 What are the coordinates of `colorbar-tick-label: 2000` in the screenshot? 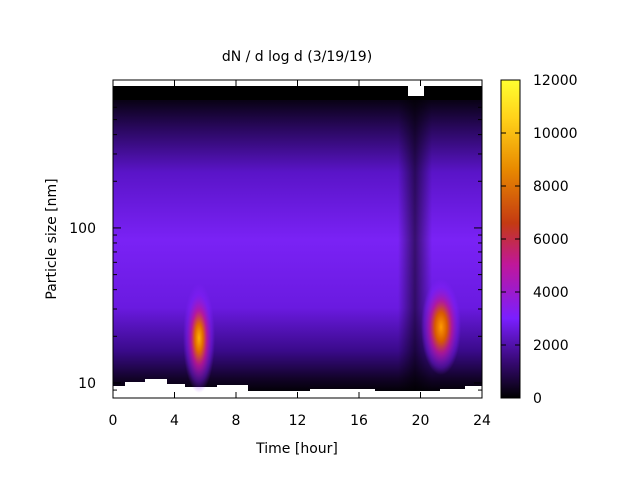 It's located at (551, 346).